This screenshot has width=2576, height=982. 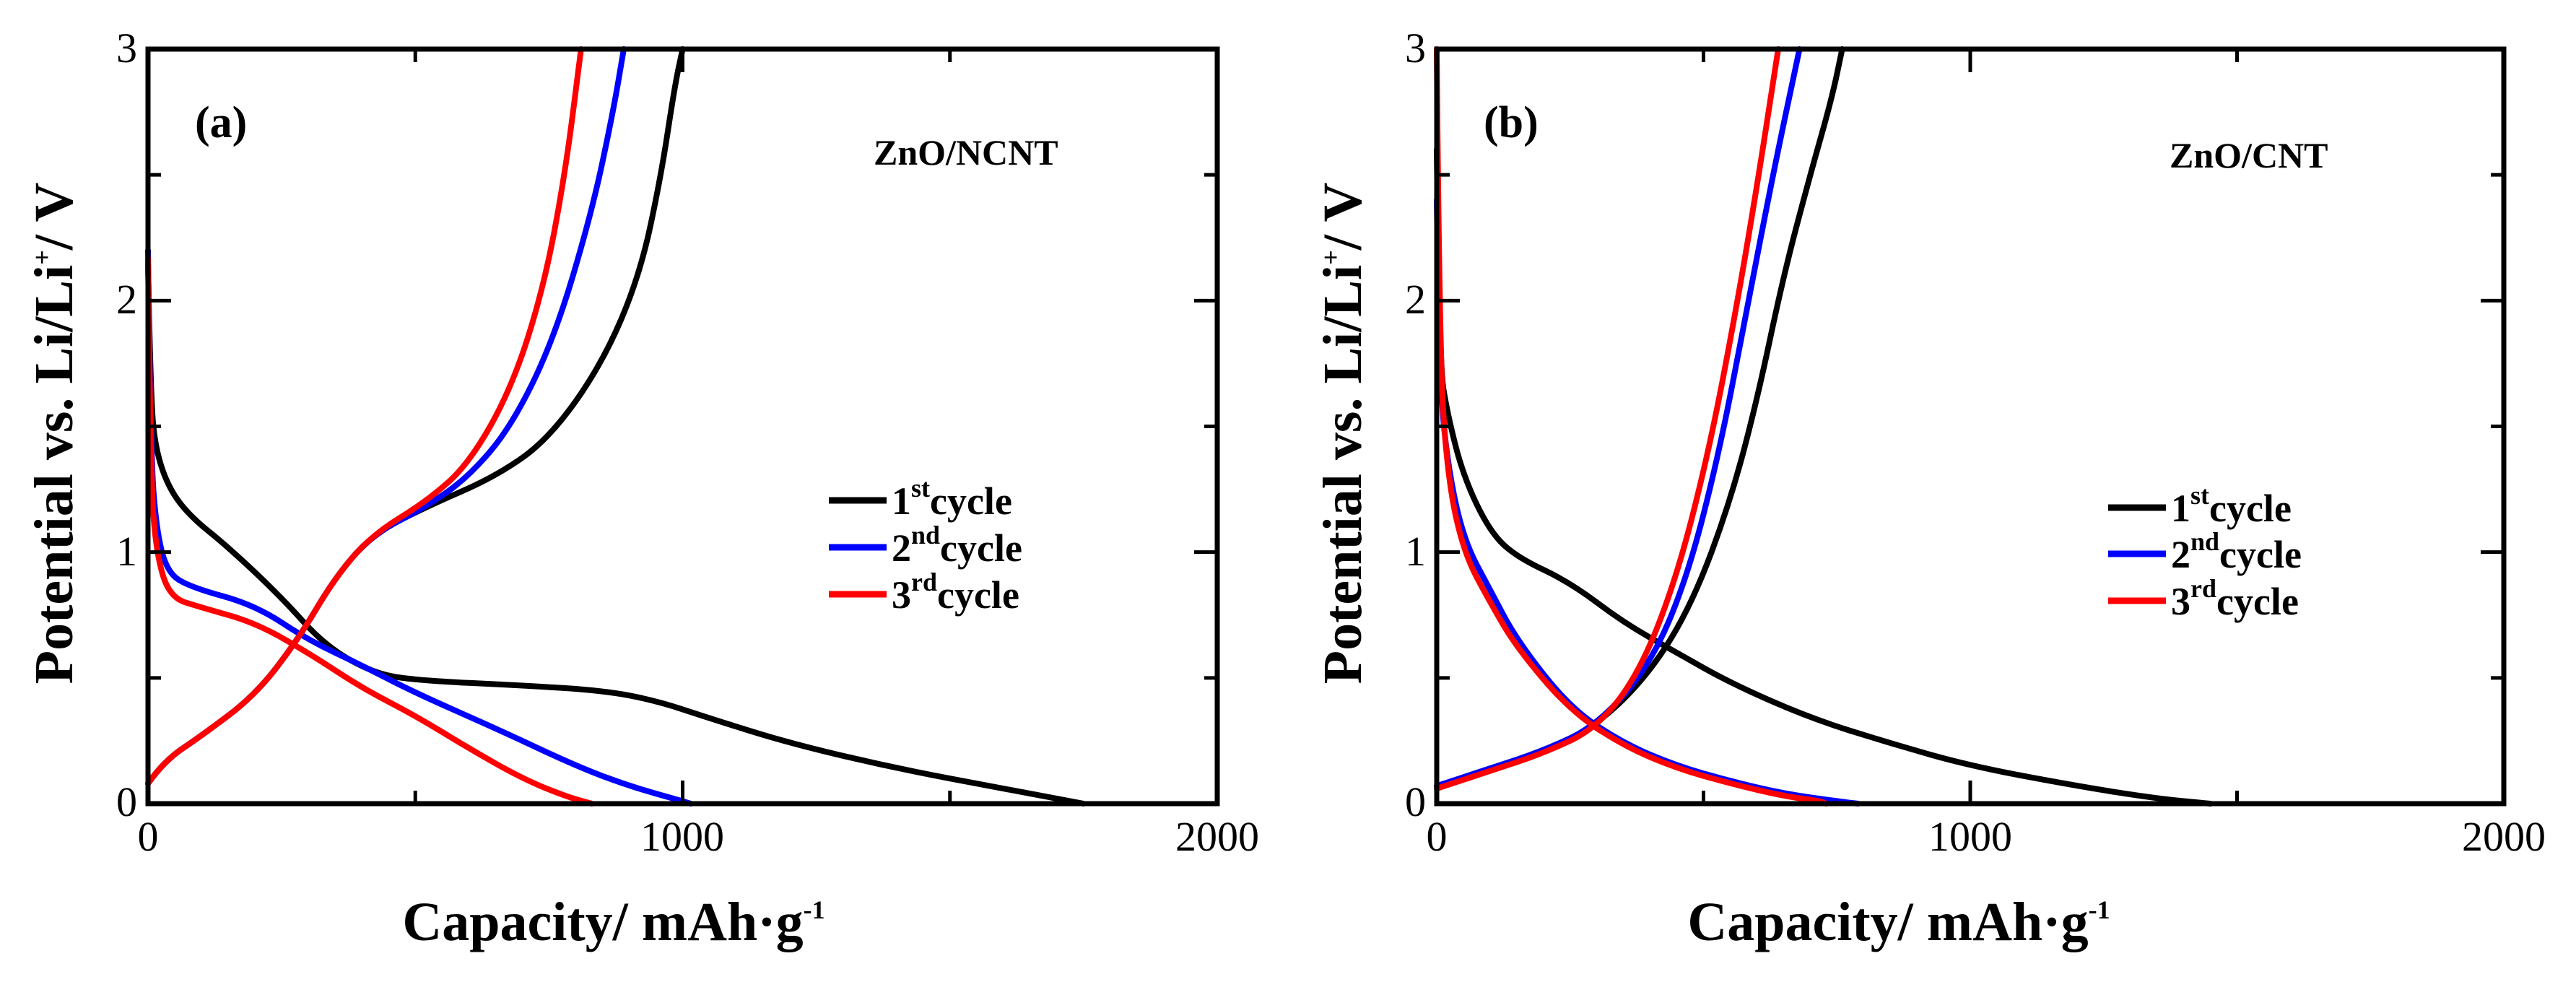 I want to click on panel-b-ytick-2: 2, so click(x=1415, y=299).